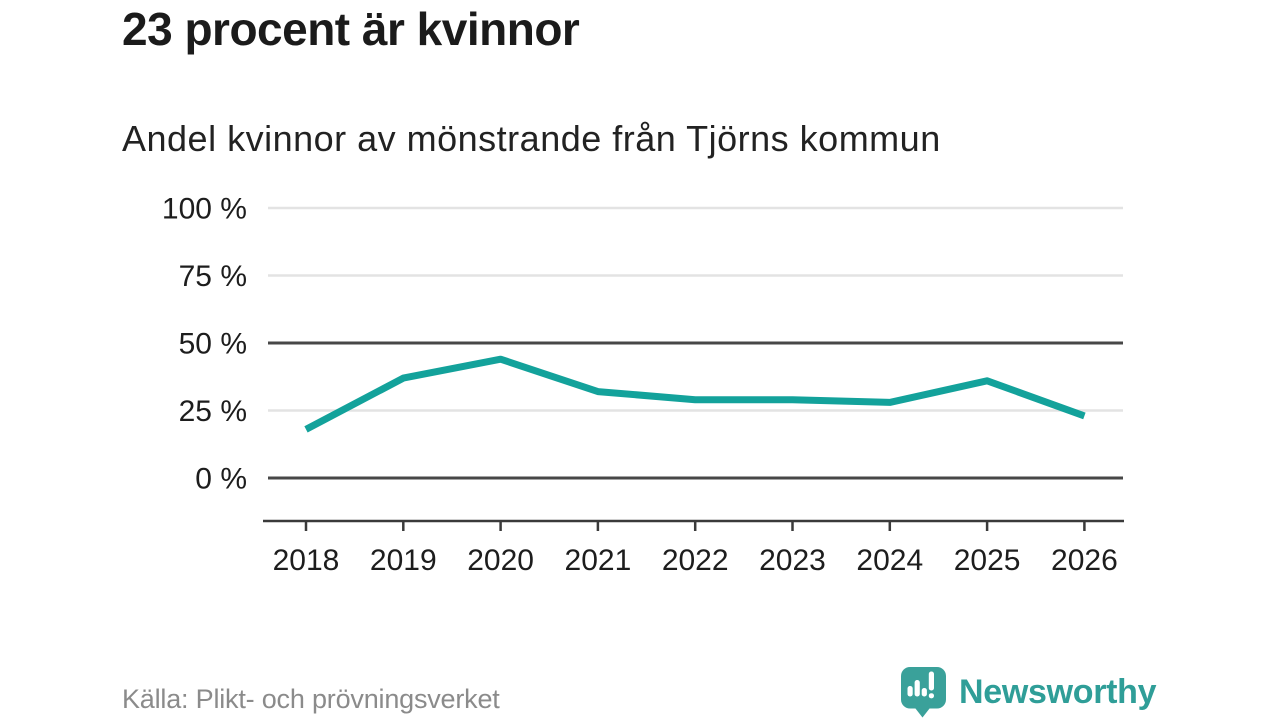 This screenshot has height=720, width=1280. Describe the element at coordinates (923, 692) in the screenshot. I see `newsworthy-speech-bubble-barchart-icon` at that location.